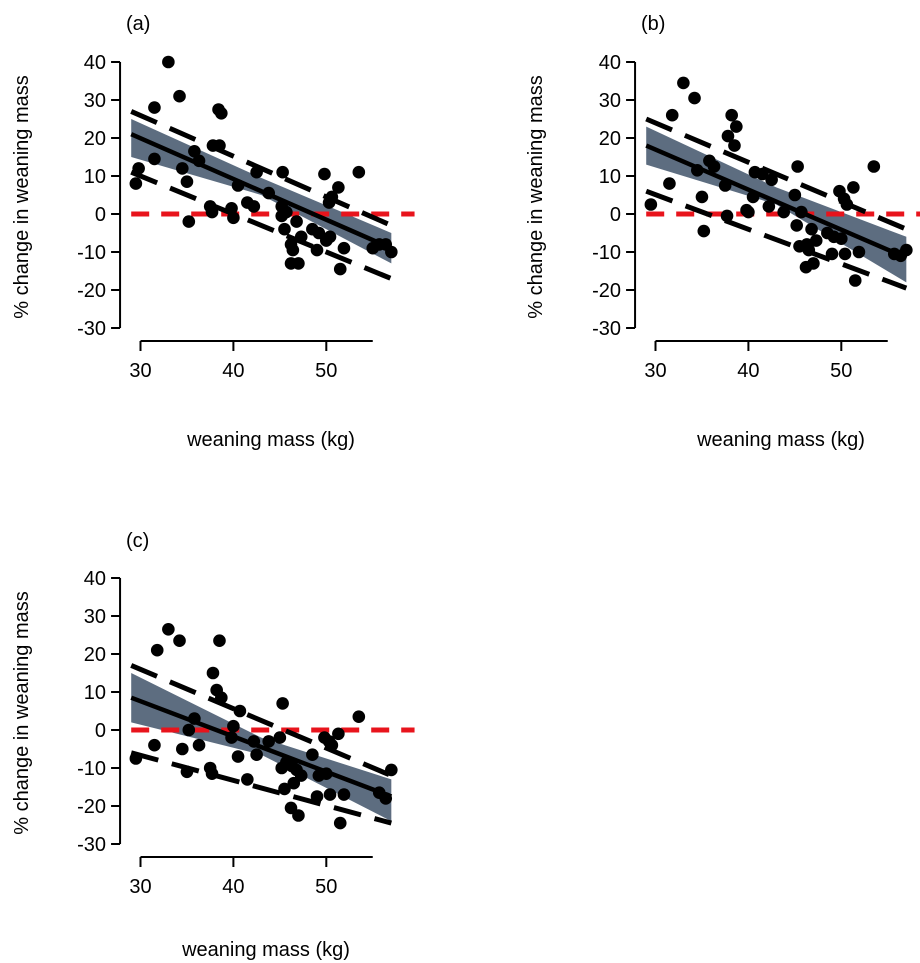 The height and width of the screenshot is (963, 920). What do you see at coordinates (95, 63) in the screenshot?
I see `y-tick-label: 40` at bounding box center [95, 63].